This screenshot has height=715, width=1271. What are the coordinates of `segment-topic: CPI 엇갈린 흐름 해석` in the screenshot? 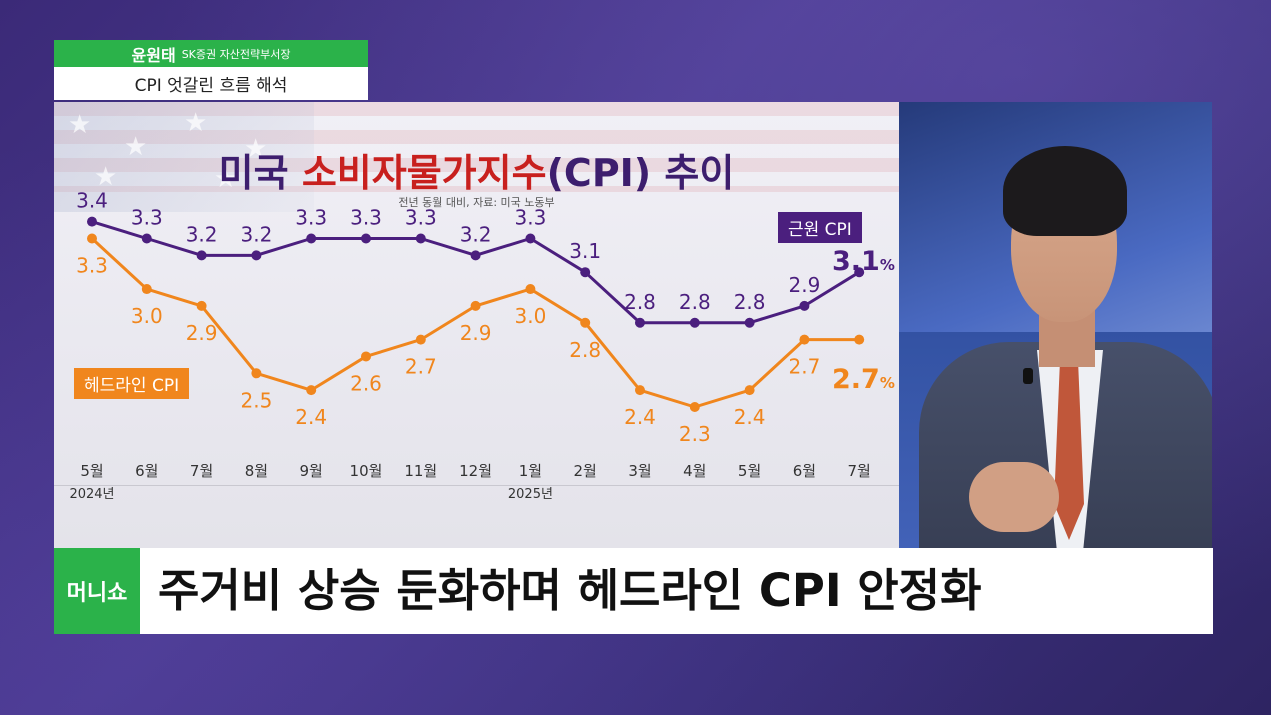 It's located at (211, 83).